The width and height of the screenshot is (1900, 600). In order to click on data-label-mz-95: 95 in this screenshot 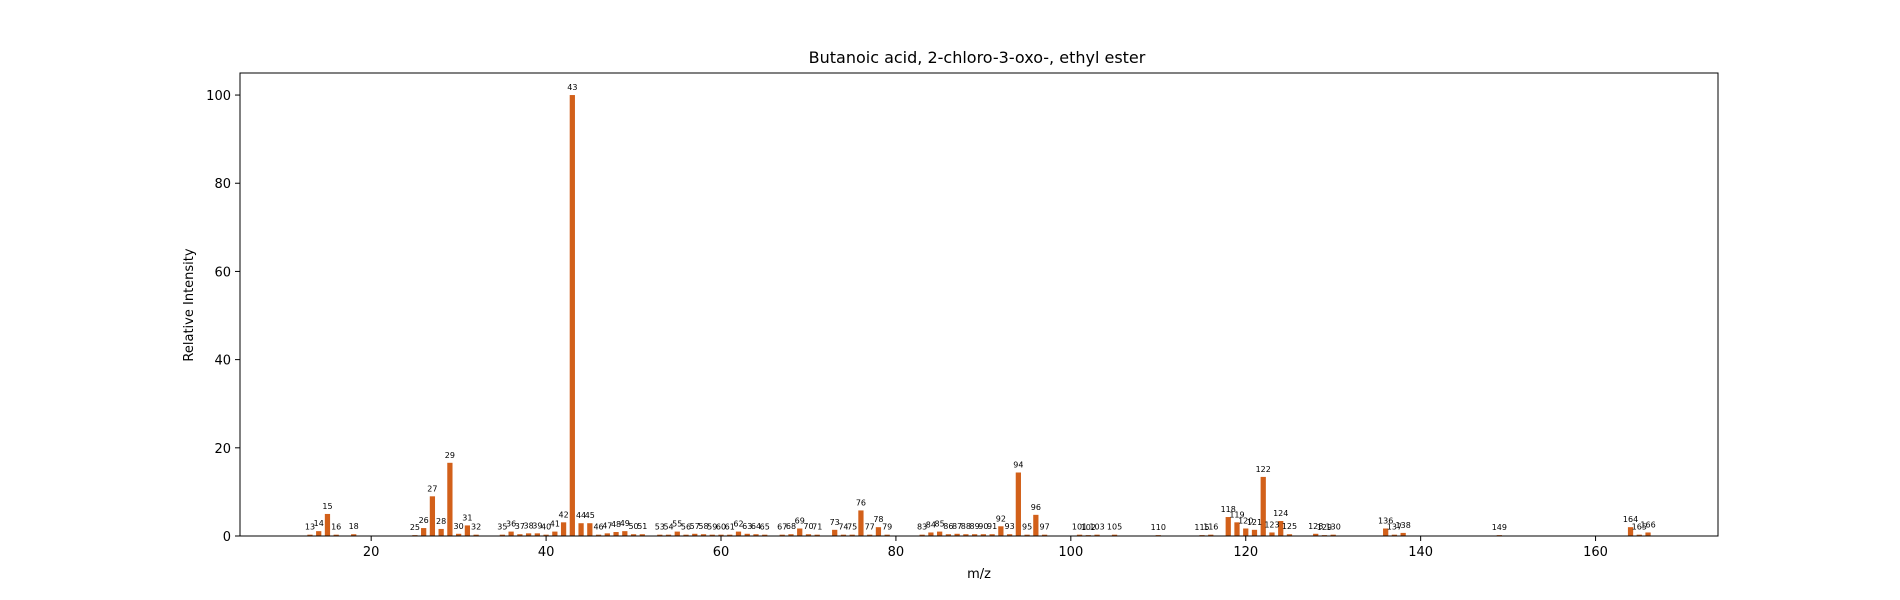, I will do `click(1027, 527)`.